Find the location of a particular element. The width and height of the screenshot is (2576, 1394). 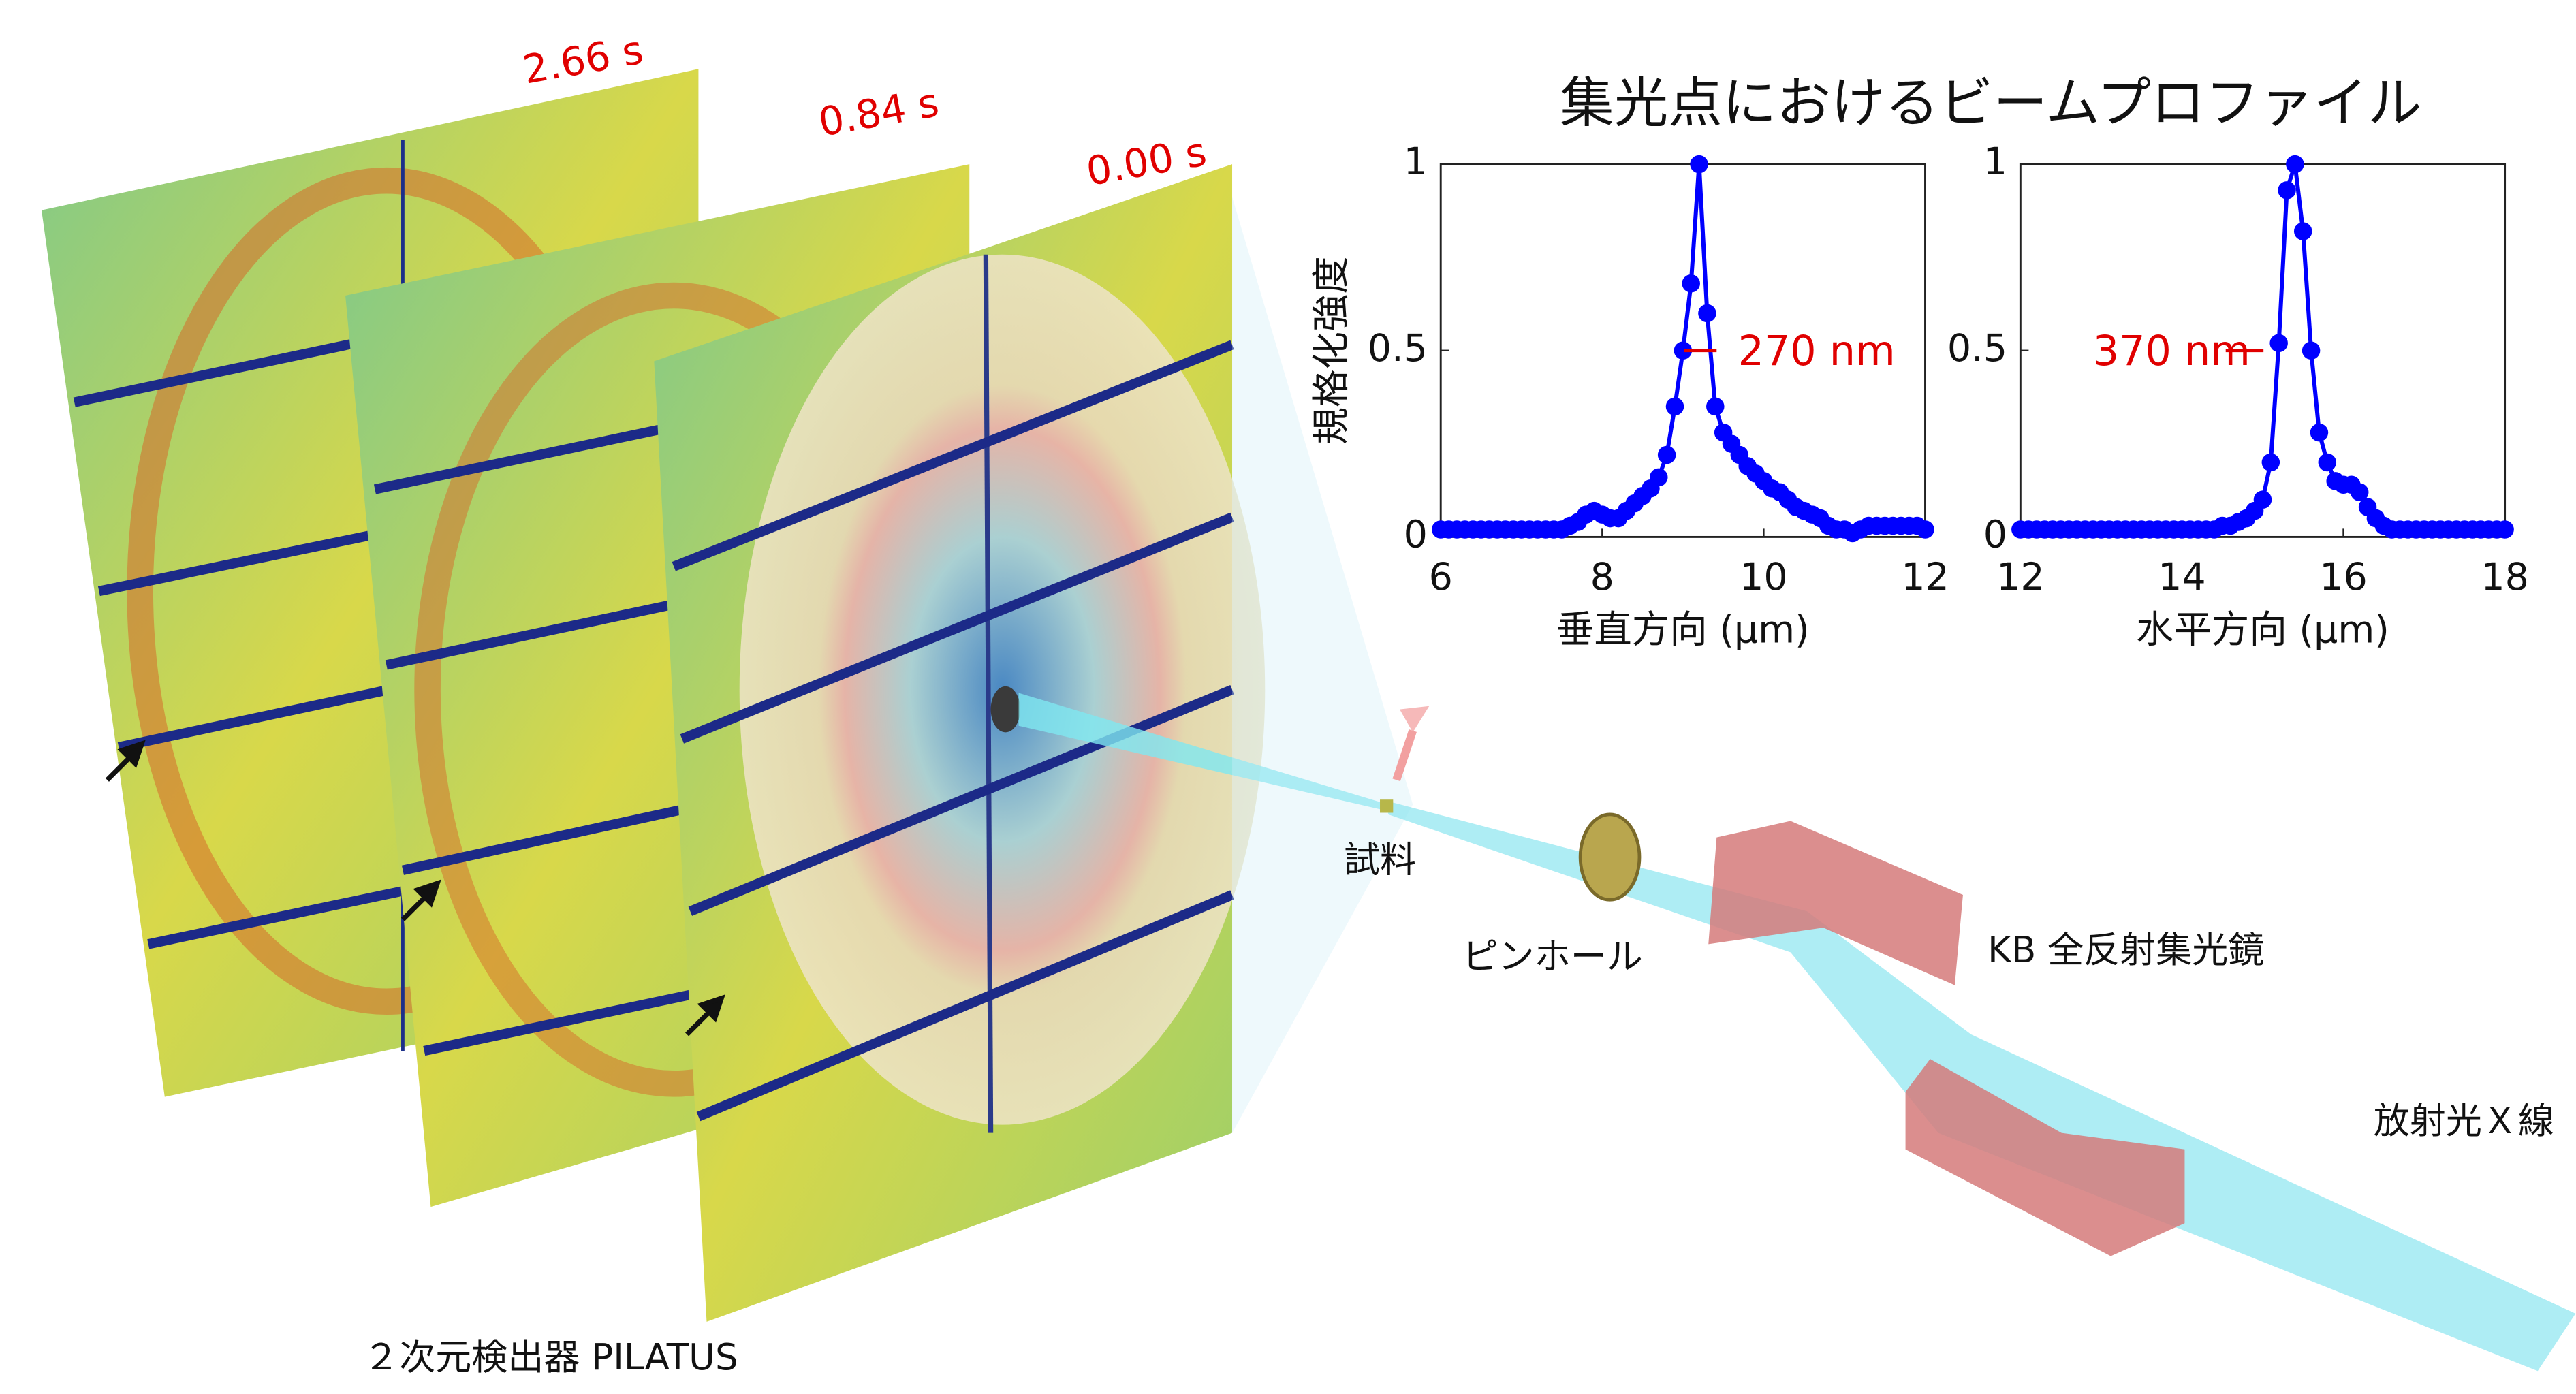

x-tick-label: 8 is located at coordinates (1602, 577).